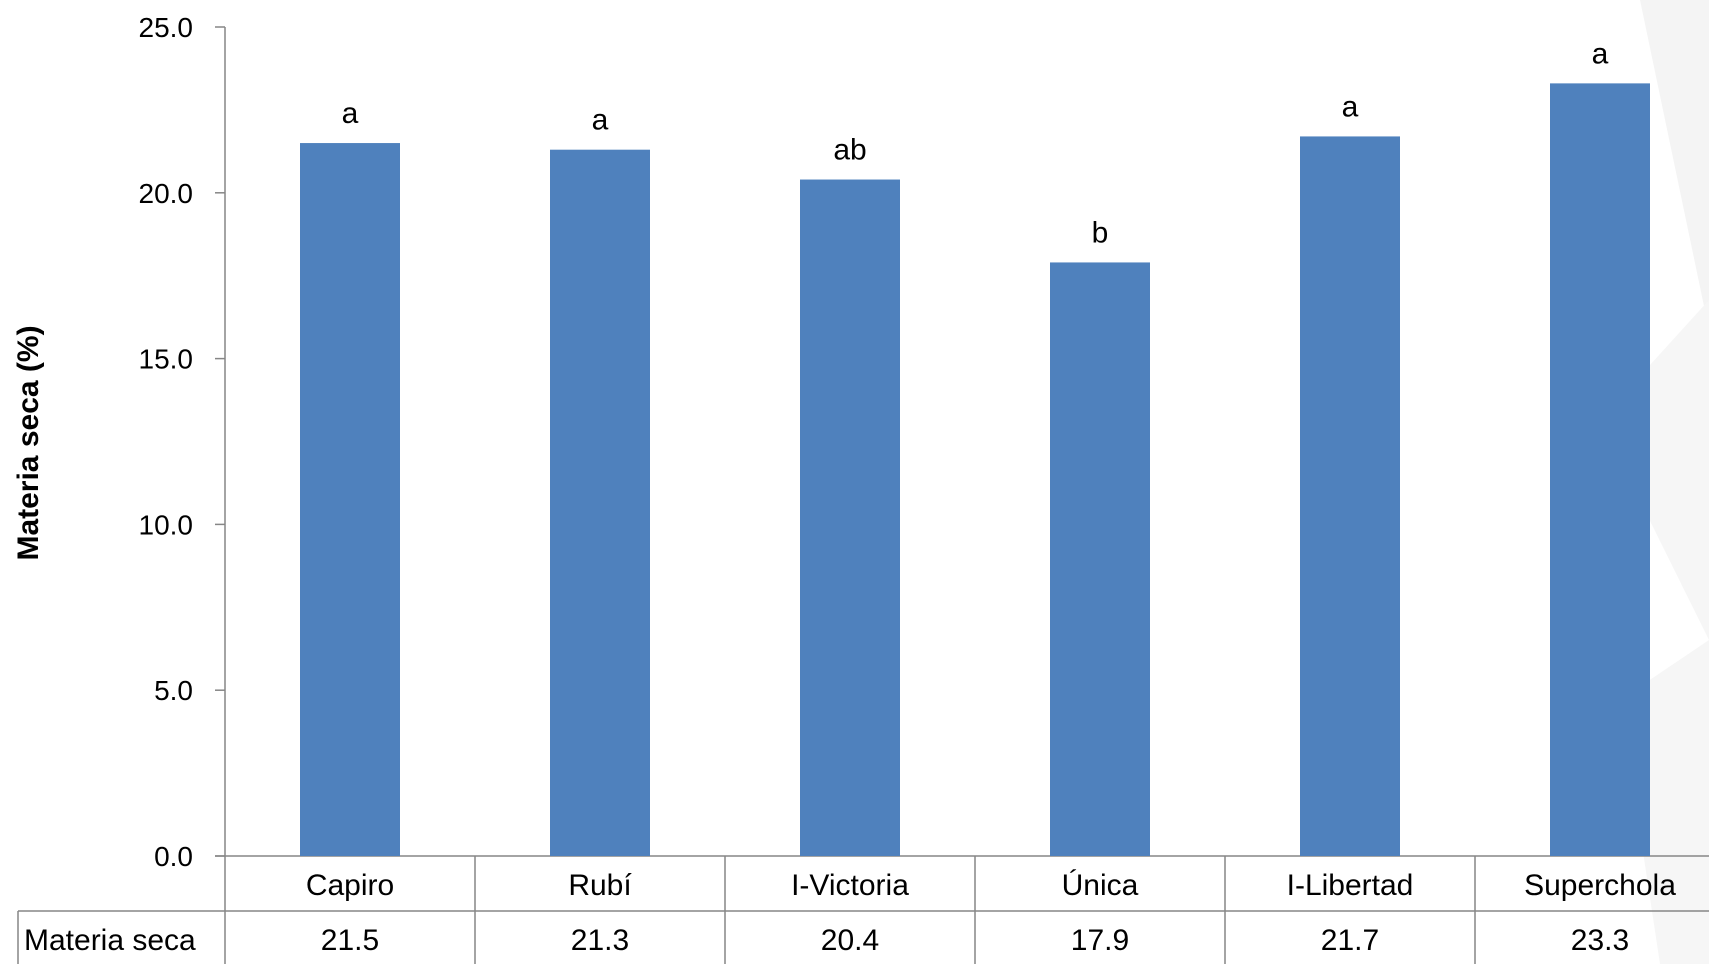 This screenshot has width=1709, height=964. Describe the element at coordinates (863, 910) in the screenshot. I see `data-table: 21.5 21.3 20.4 17.9 21.7 23.3 Materia seca` at that location.